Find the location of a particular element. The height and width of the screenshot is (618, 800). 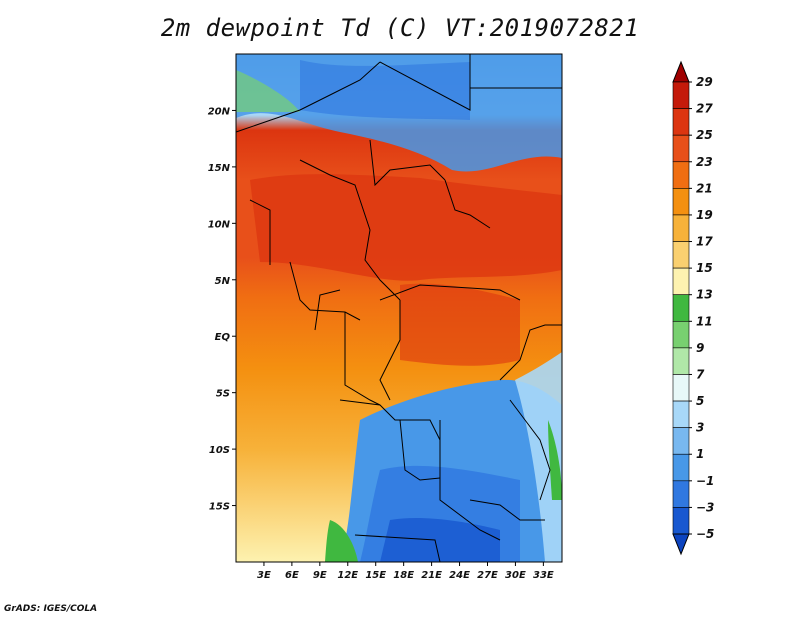

colorbar-label: 7 is located at coordinates (700, 374).